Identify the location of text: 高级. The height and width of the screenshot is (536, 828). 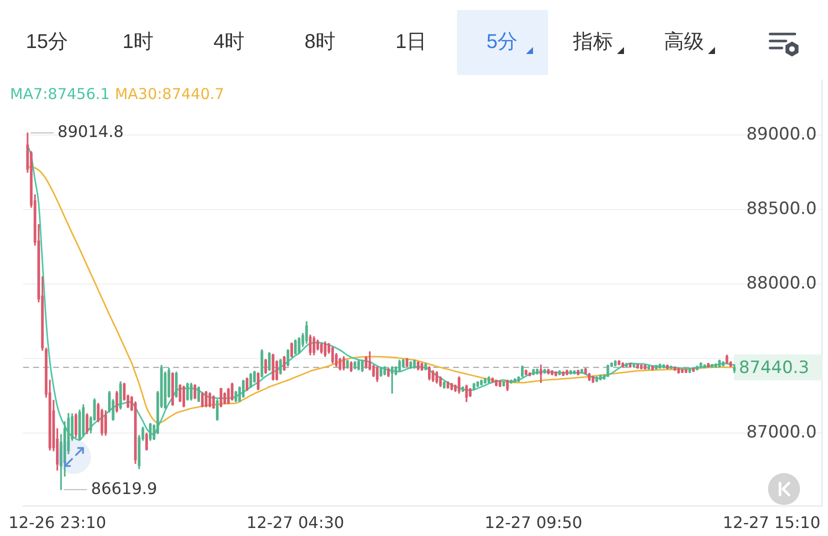
(684, 42).